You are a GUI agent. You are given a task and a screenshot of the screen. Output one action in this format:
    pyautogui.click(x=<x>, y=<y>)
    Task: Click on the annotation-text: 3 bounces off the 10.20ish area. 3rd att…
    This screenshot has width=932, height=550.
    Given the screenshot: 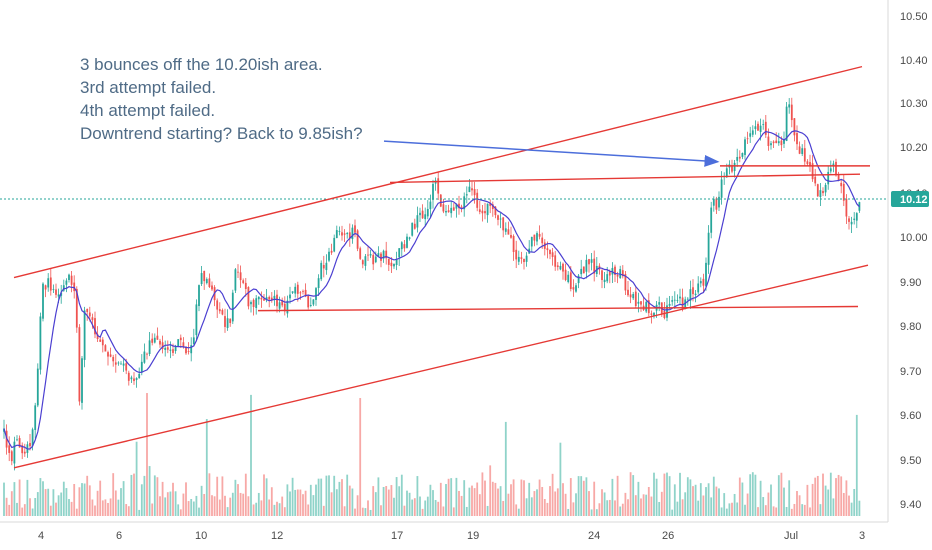 What is the action you would take?
    pyautogui.click(x=221, y=99)
    